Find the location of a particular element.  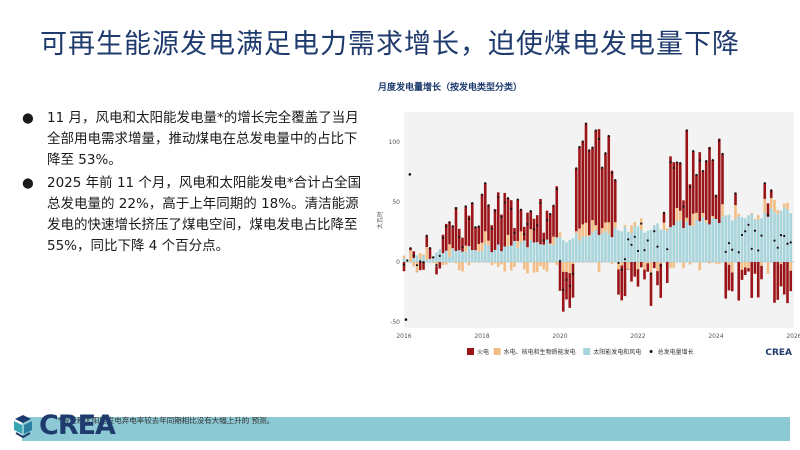

chart-logo-text: CREA is located at coordinates (778, 353).